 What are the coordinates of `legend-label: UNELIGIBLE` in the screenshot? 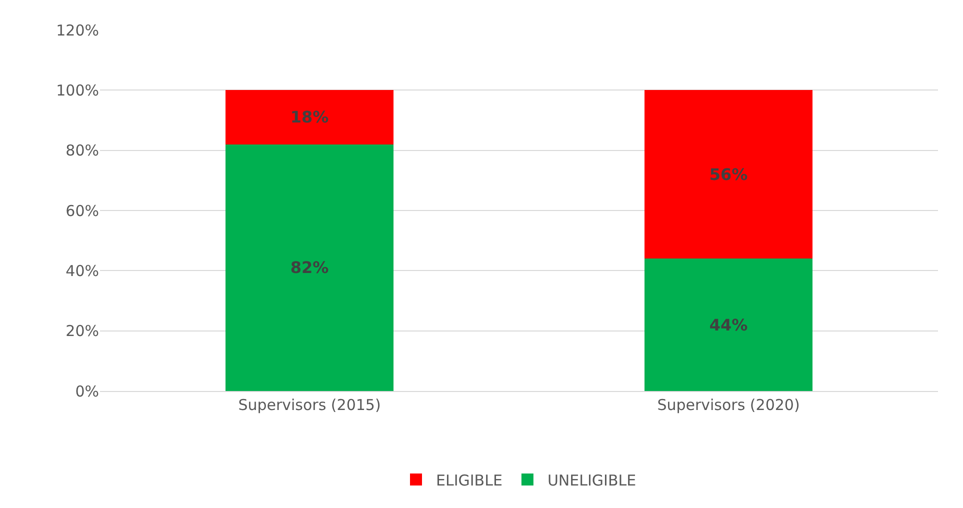 It's located at (591, 480).